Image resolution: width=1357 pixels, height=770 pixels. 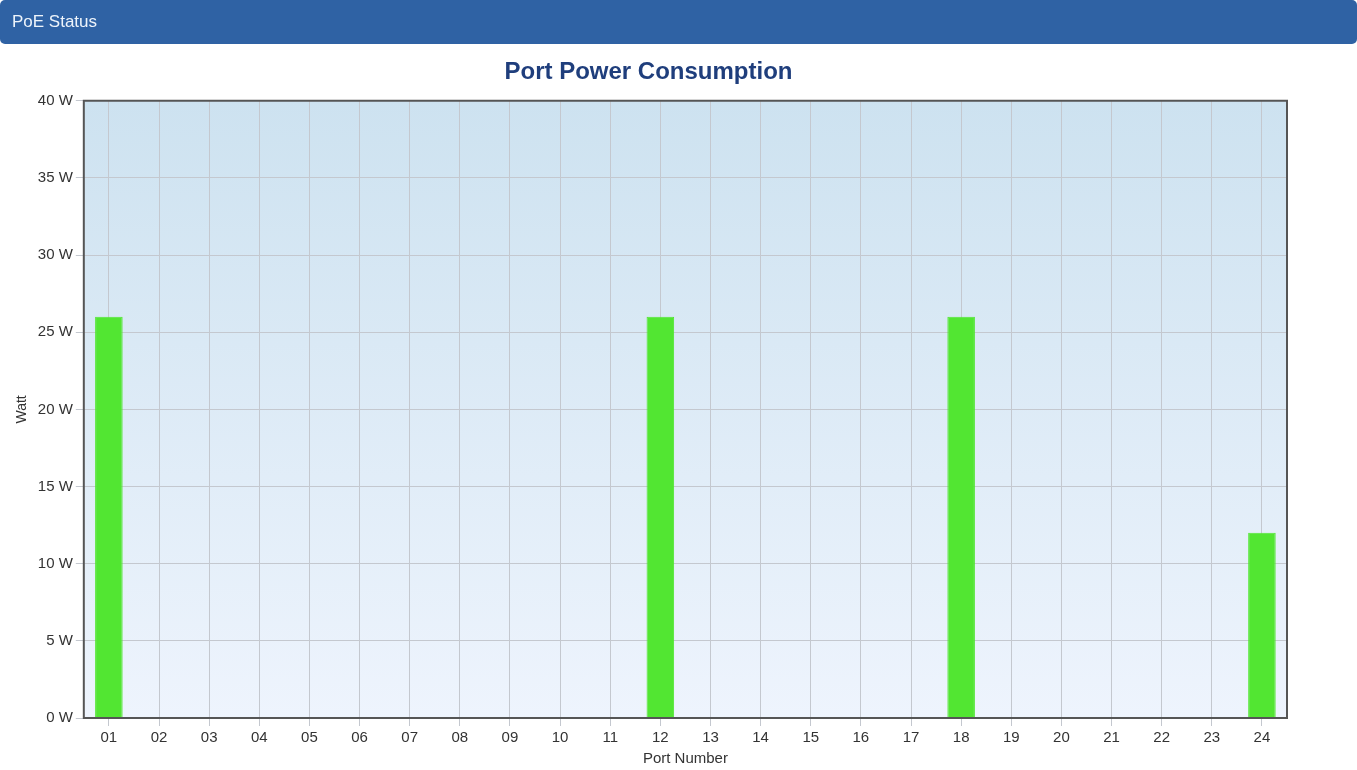 What do you see at coordinates (1262, 737) in the screenshot?
I see `x-tick-label: 24` at bounding box center [1262, 737].